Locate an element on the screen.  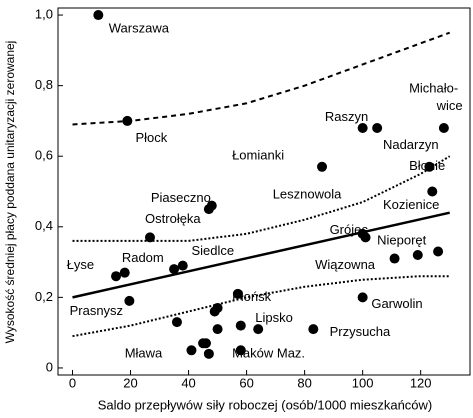
annotation: Mława is located at coordinates (144, 352).